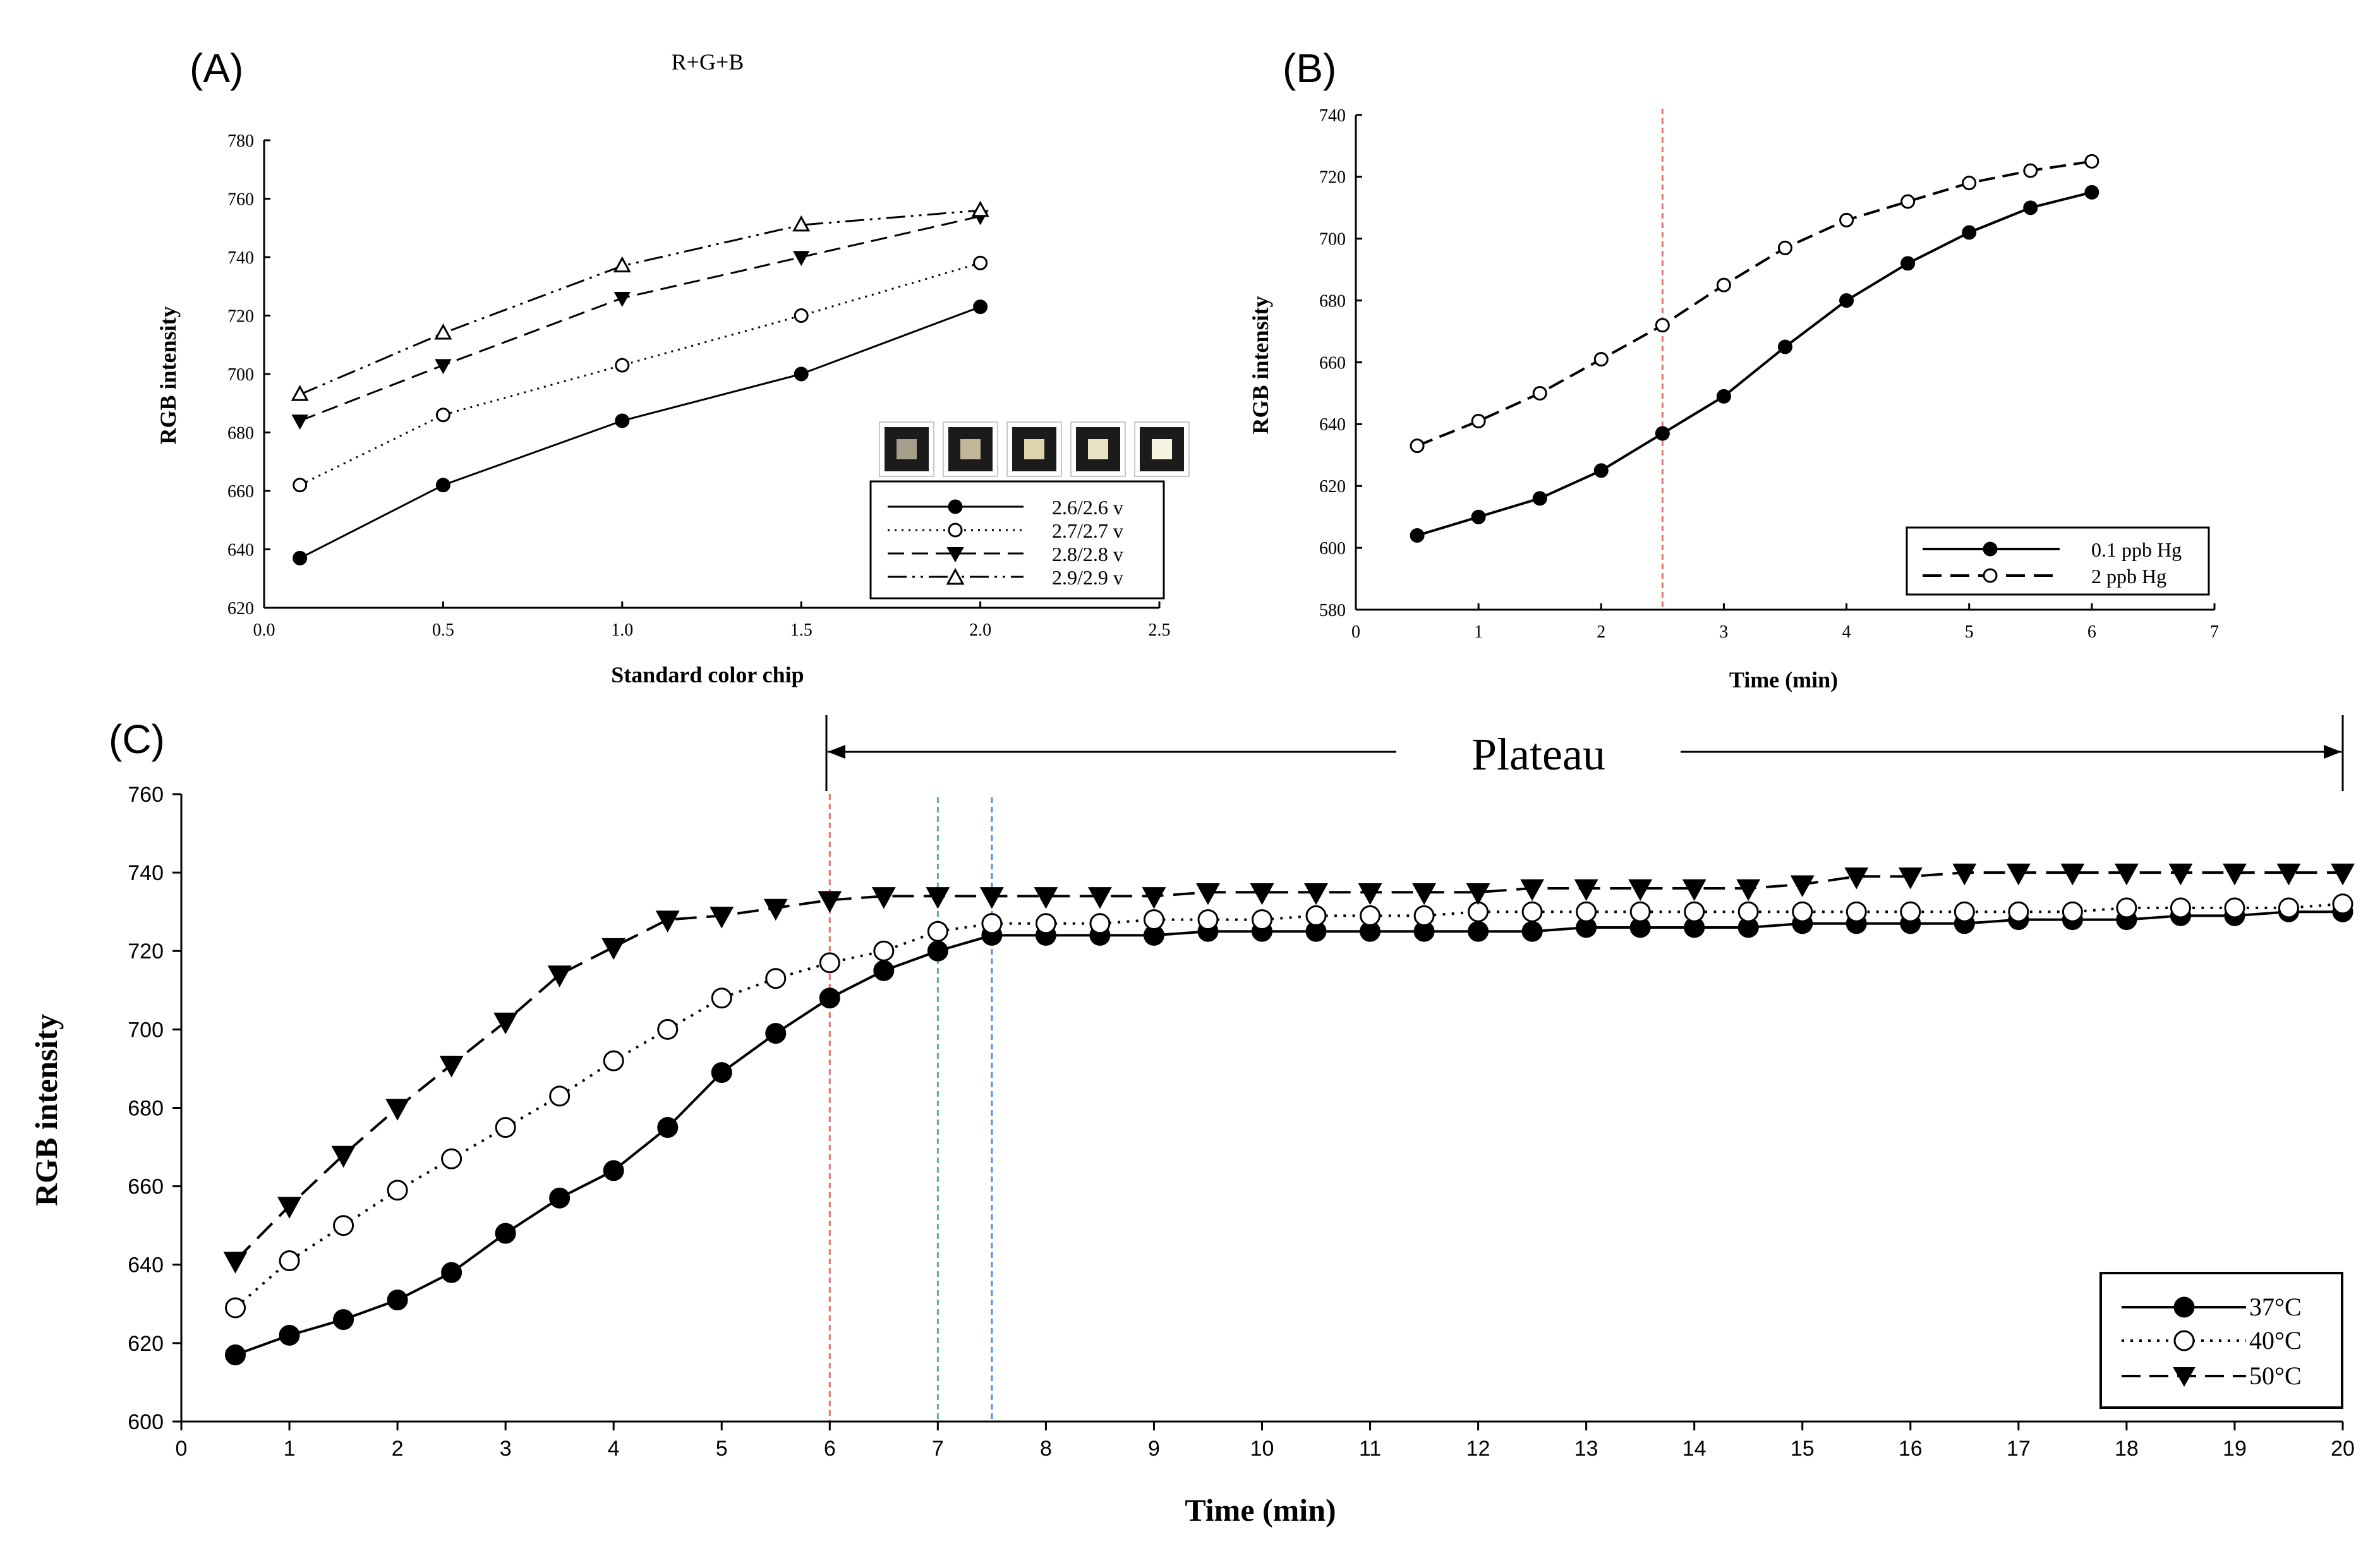 Image resolution: width=2380 pixels, height=1546 pixels. Describe the element at coordinates (1478, 632) in the screenshot. I see `panel-b-xtick-label-1: 1` at that location.